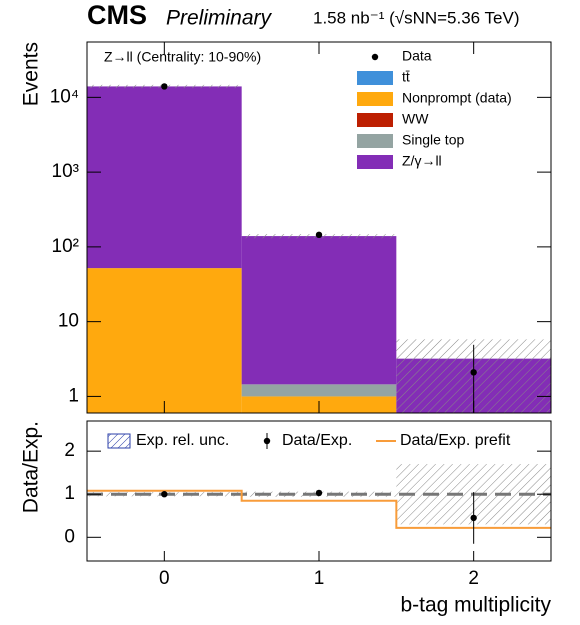  I want to click on ratio-y-axis-label: Data/Exp., so click(31, 467).